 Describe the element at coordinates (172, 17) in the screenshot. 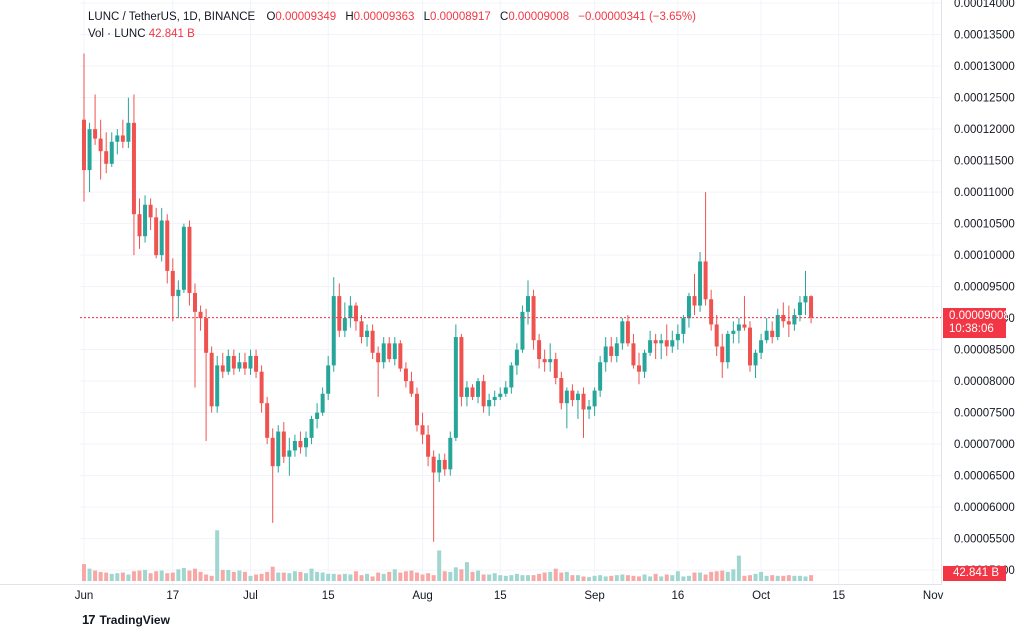

I see `symbol-title: LUNC / TetherUS, 1D, BINANCE` at that location.